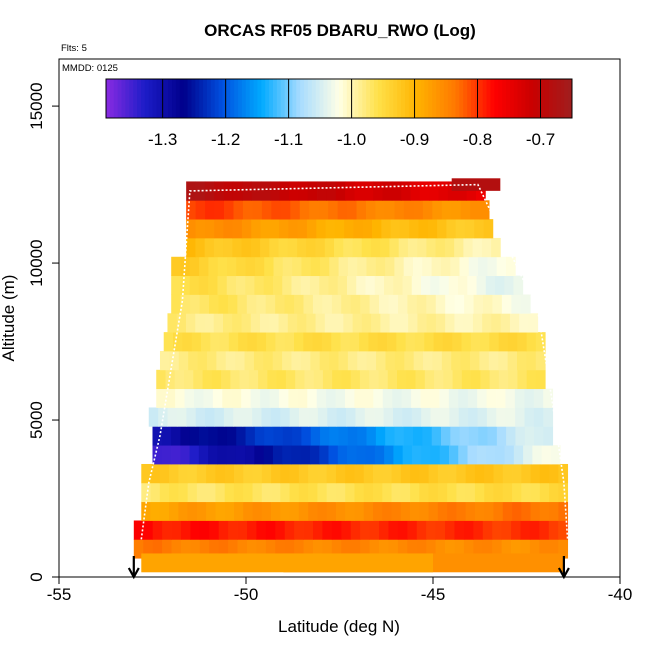 The height and width of the screenshot is (650, 650). What do you see at coordinates (162, 139) in the screenshot?
I see `colorbar-tick-label: -1.3` at bounding box center [162, 139].